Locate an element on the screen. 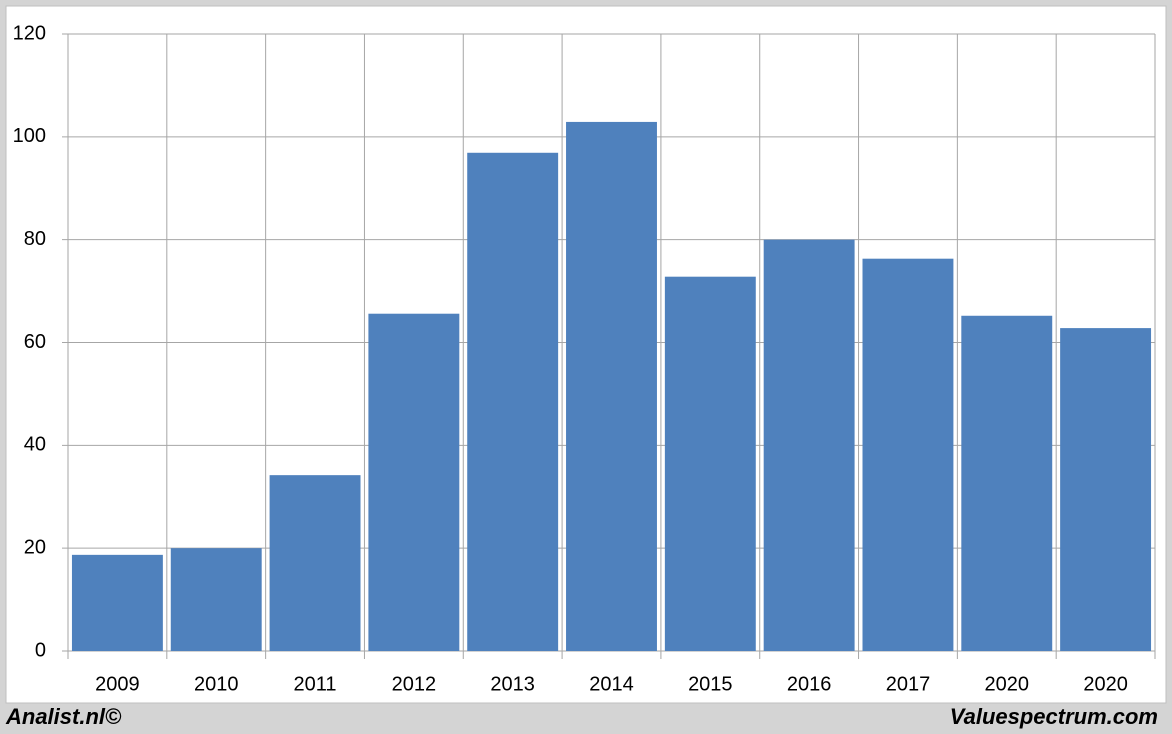  y-tick-label: 80 is located at coordinates (35, 239).